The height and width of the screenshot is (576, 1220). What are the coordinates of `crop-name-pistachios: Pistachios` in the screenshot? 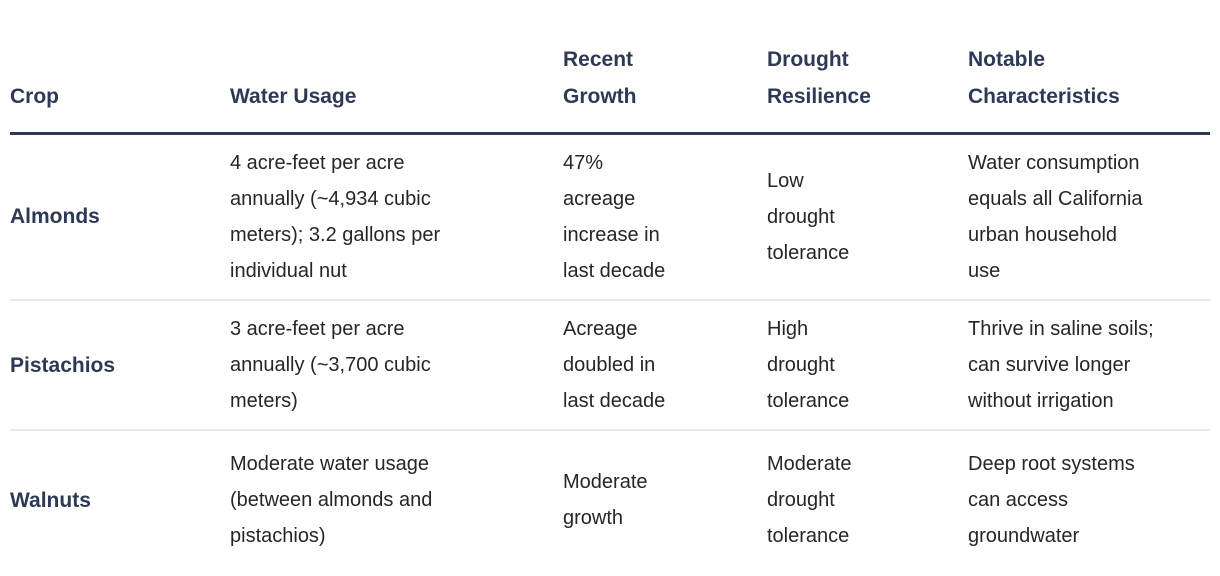 It's located at (120, 365).